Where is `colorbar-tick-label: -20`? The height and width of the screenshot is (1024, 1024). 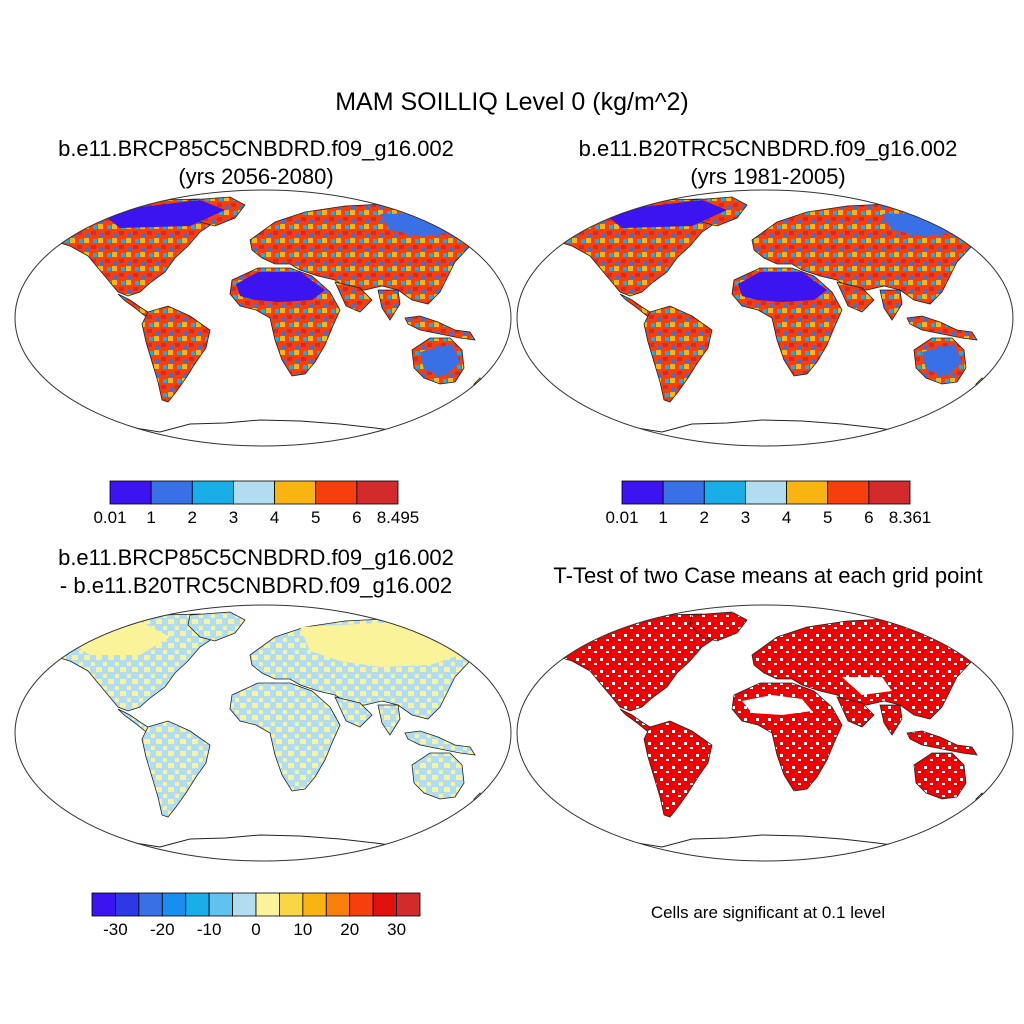 colorbar-tick-label: -20 is located at coordinates (162, 929).